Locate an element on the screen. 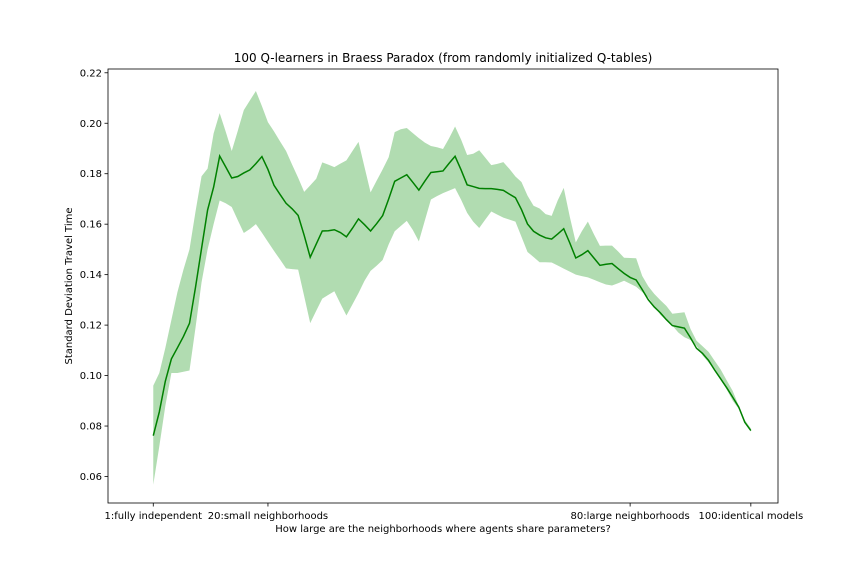 This screenshot has width=864, height=576. x-tick-label: 80:large neighborhoods is located at coordinates (630, 516).